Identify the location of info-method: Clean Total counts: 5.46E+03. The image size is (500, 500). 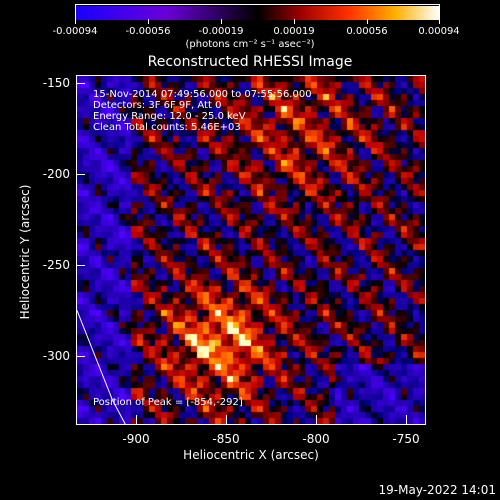
(167, 127).